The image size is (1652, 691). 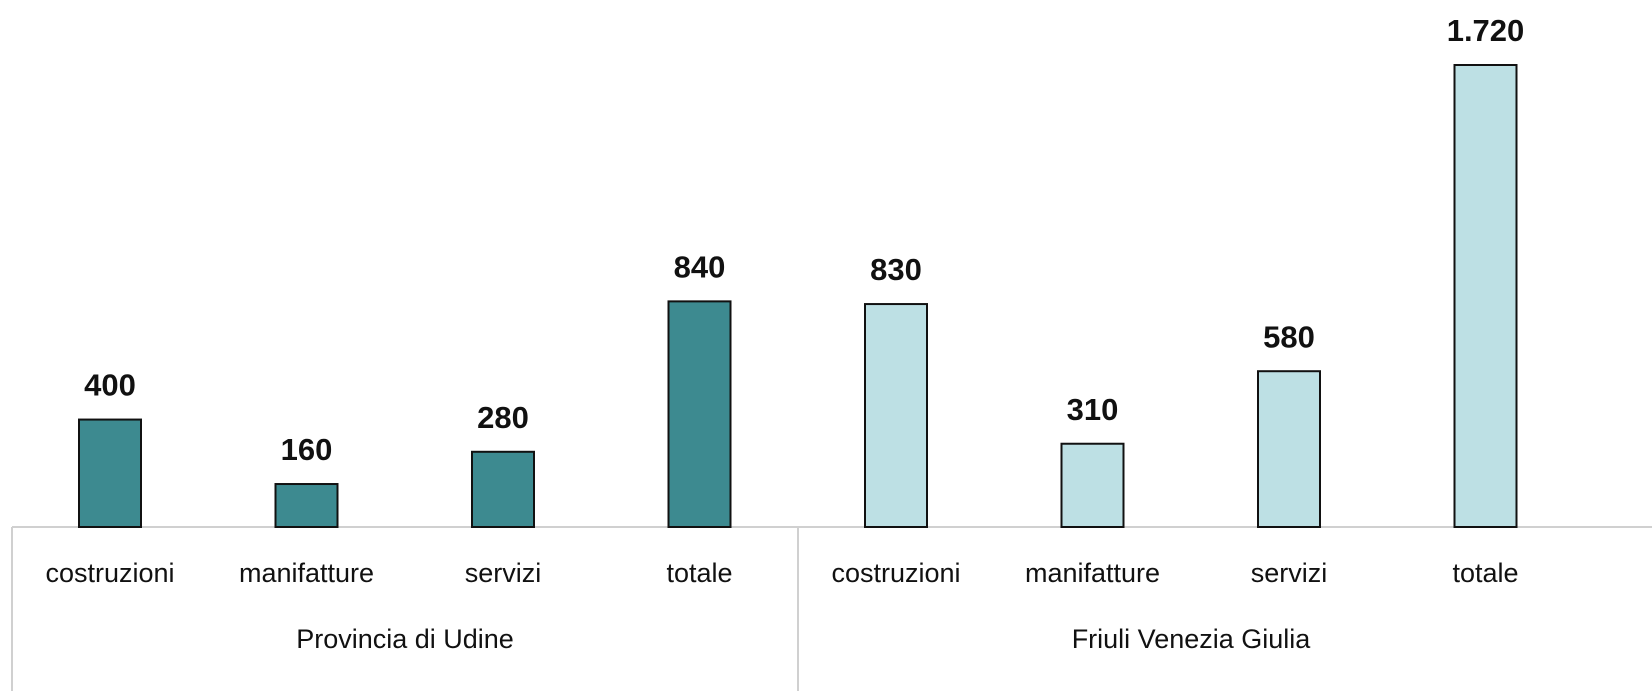 I want to click on value-label: 830, so click(x=896, y=269).